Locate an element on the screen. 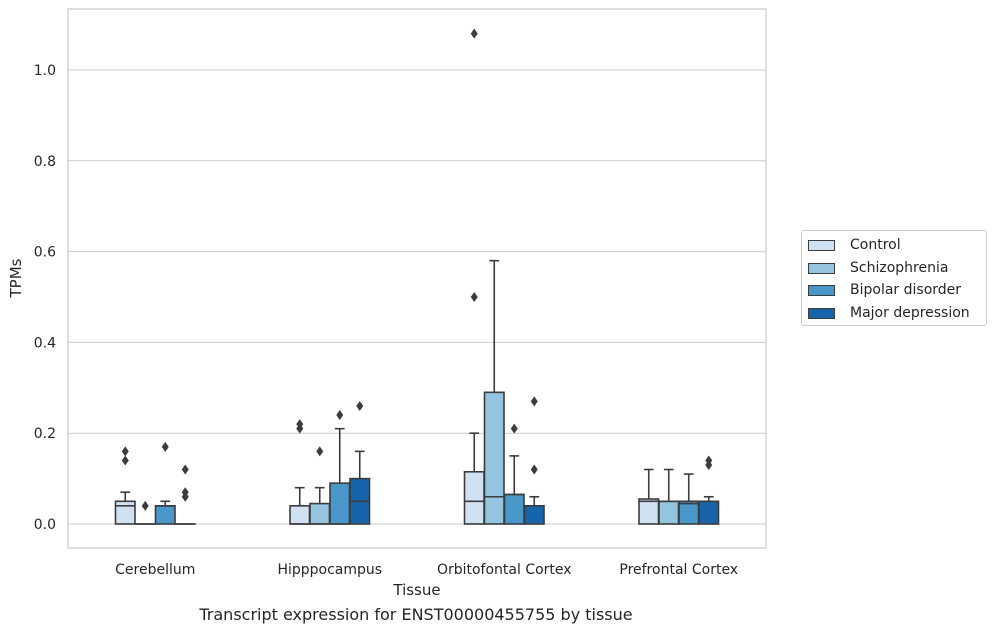  y-tick-label: 0.4 is located at coordinates (45, 343).